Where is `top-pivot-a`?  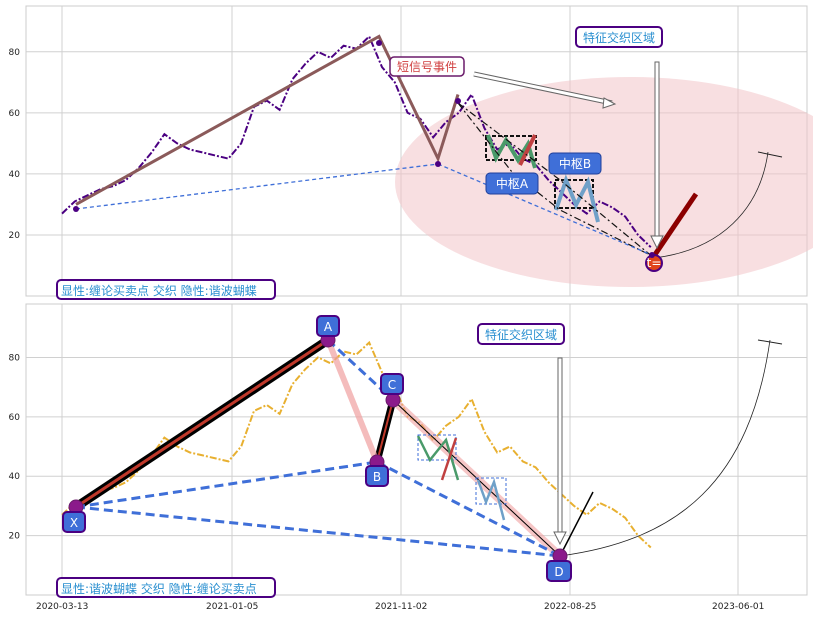
top-pivot-a is located at coordinates (379, 43).